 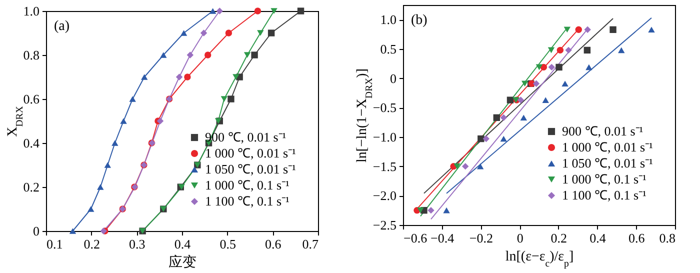 What do you see at coordinates (667, 238) in the screenshot?
I see `x-tick-label: 0.8` at bounding box center [667, 238].